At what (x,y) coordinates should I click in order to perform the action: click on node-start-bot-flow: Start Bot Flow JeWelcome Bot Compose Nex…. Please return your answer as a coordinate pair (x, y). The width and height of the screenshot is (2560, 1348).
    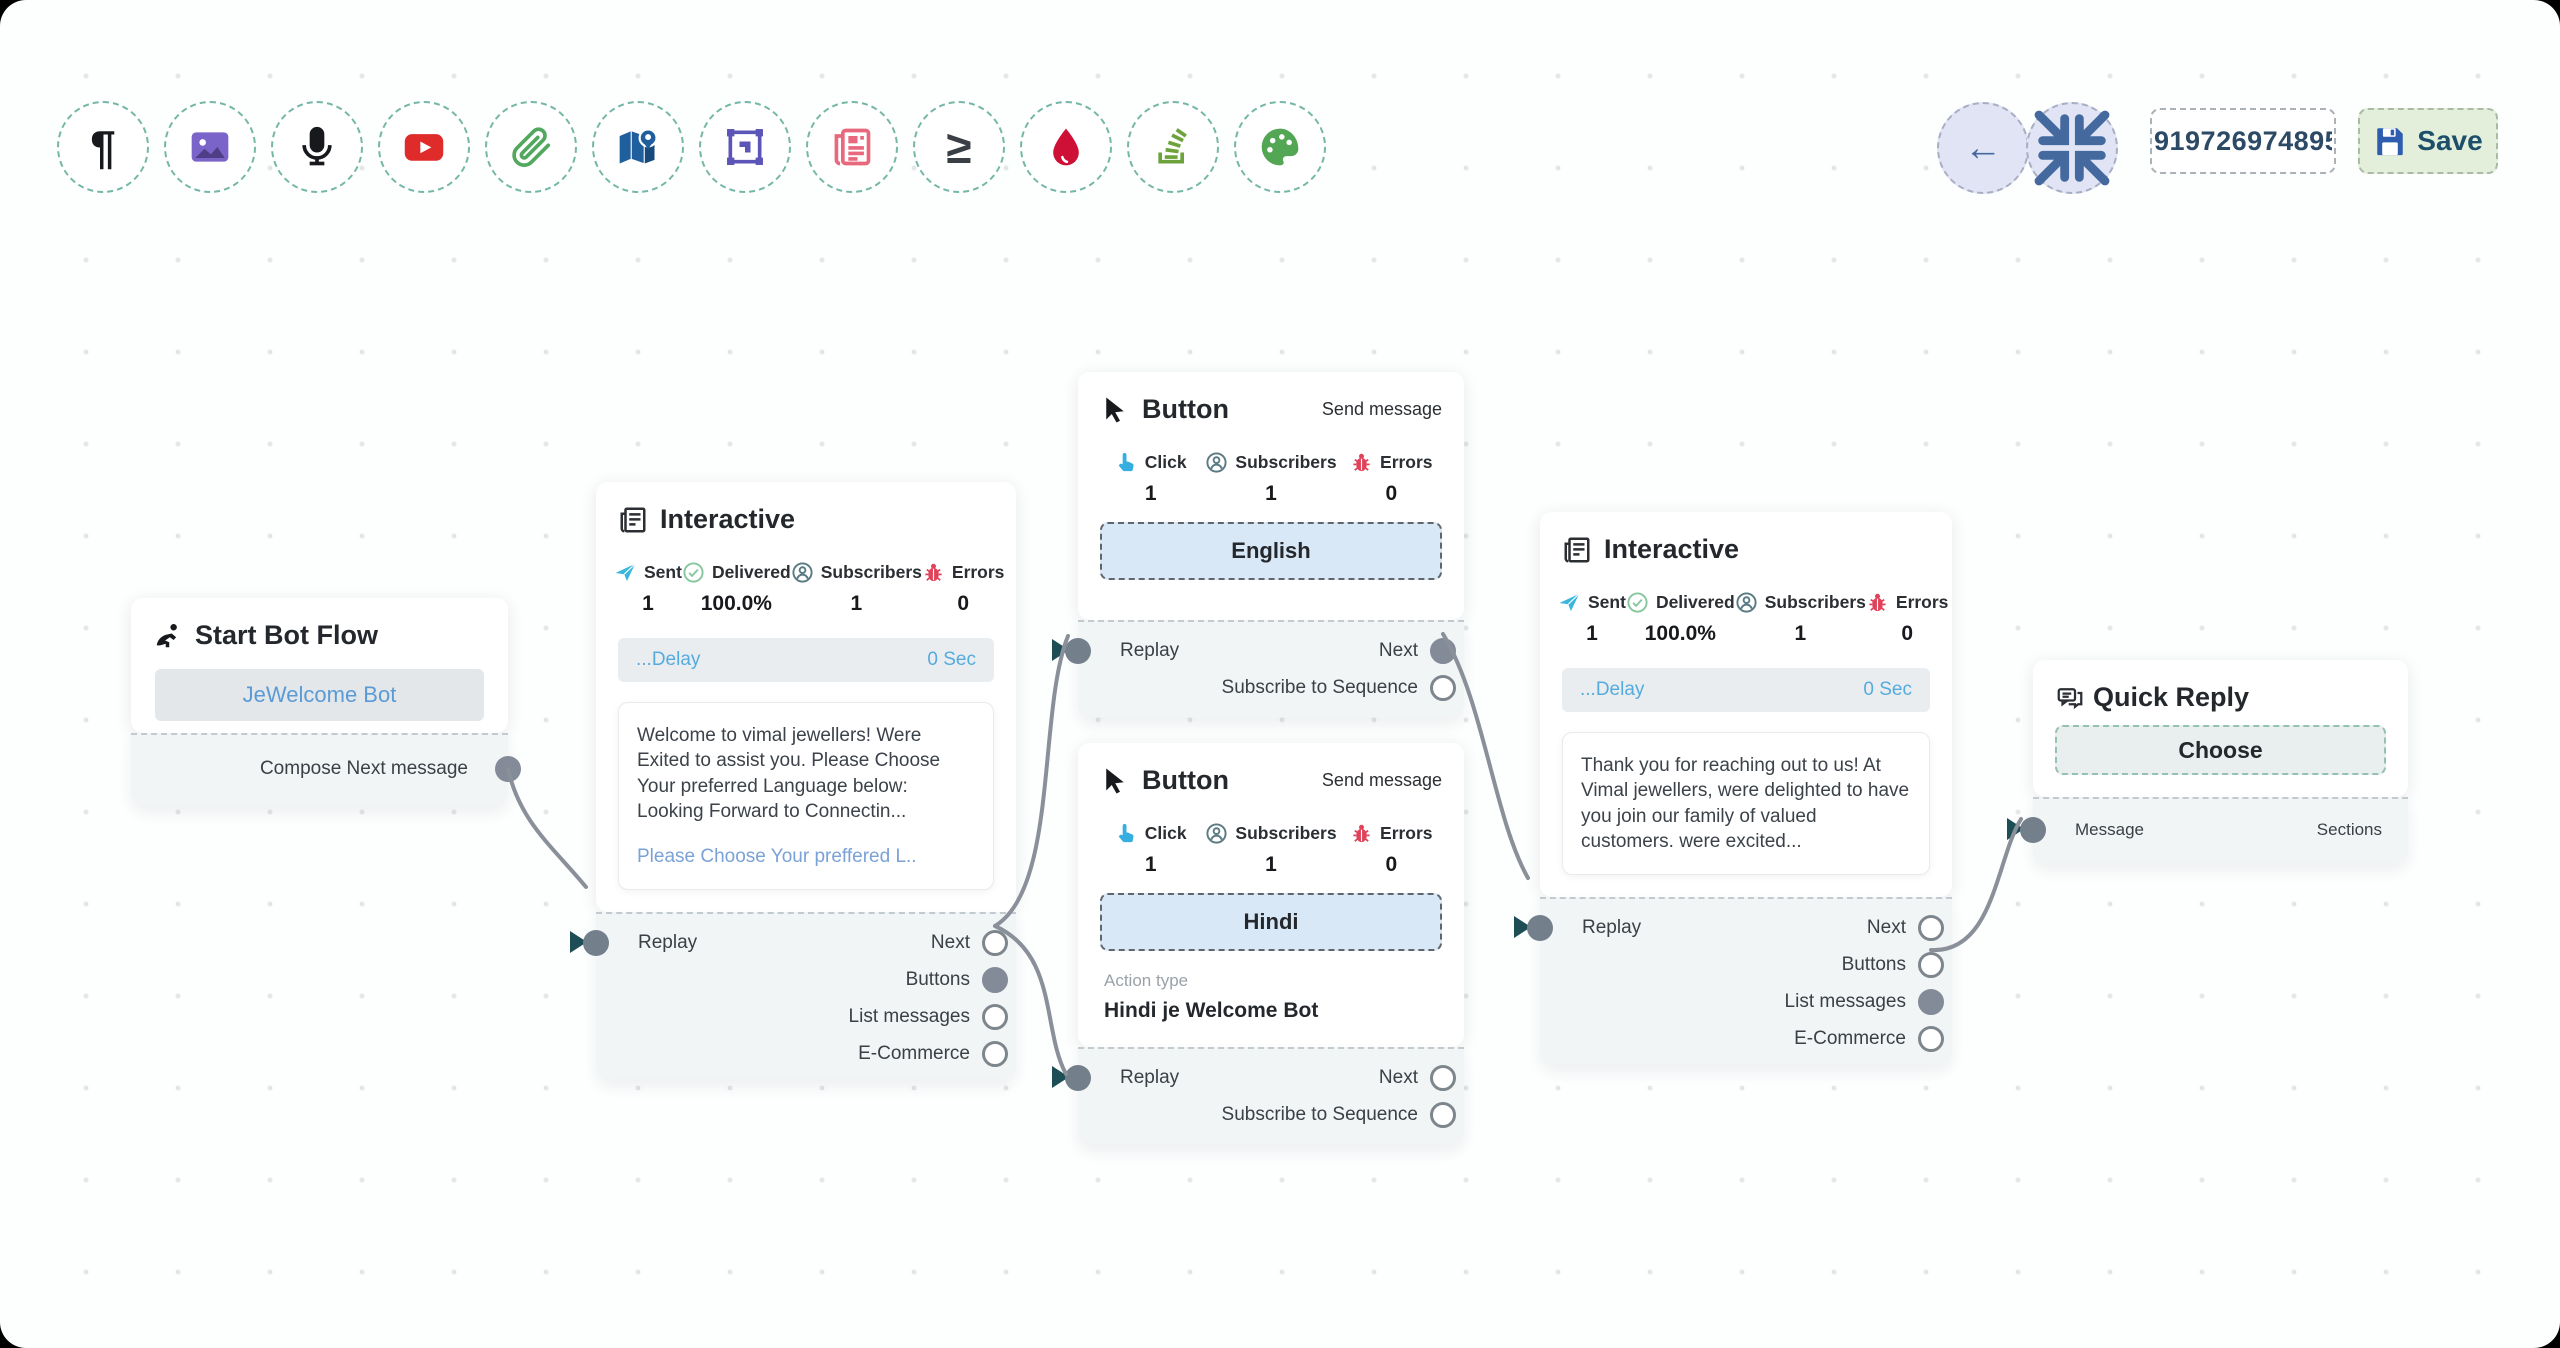
    Looking at the image, I should click on (326, 701).